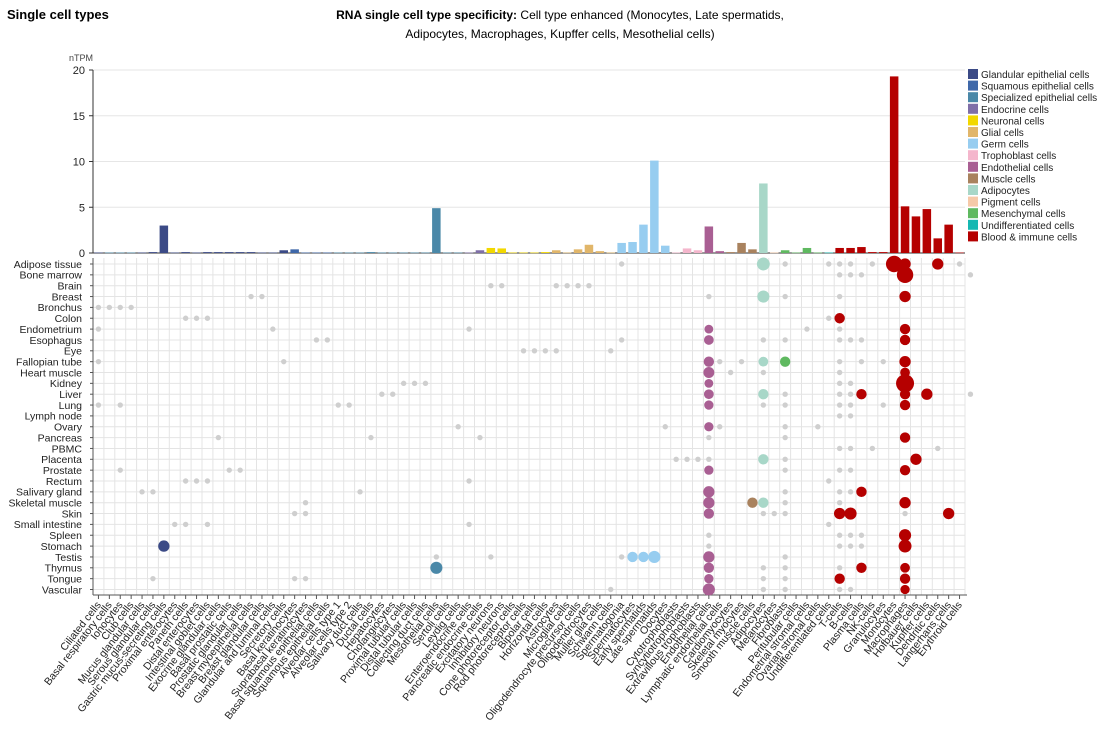  Describe the element at coordinates (51, 373) in the screenshot. I see `tissue-label: Heart muscle` at that location.